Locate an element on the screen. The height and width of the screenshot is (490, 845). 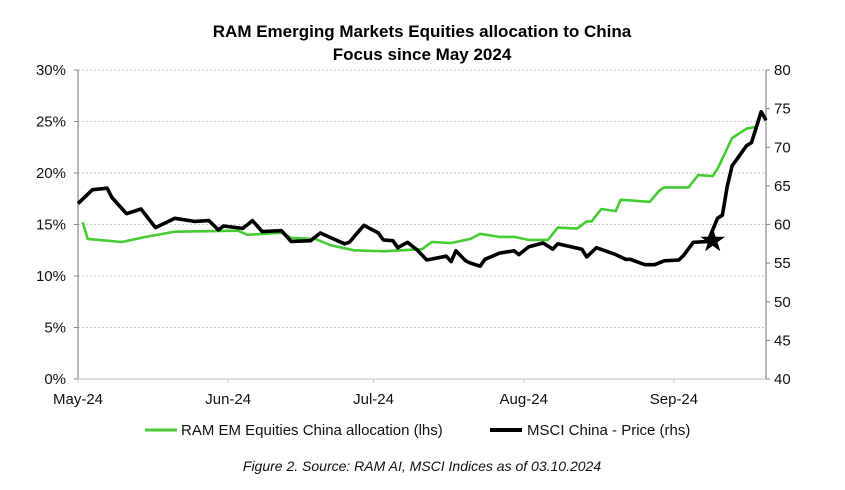
y-left-tick-label: 10% is located at coordinates (51, 276).